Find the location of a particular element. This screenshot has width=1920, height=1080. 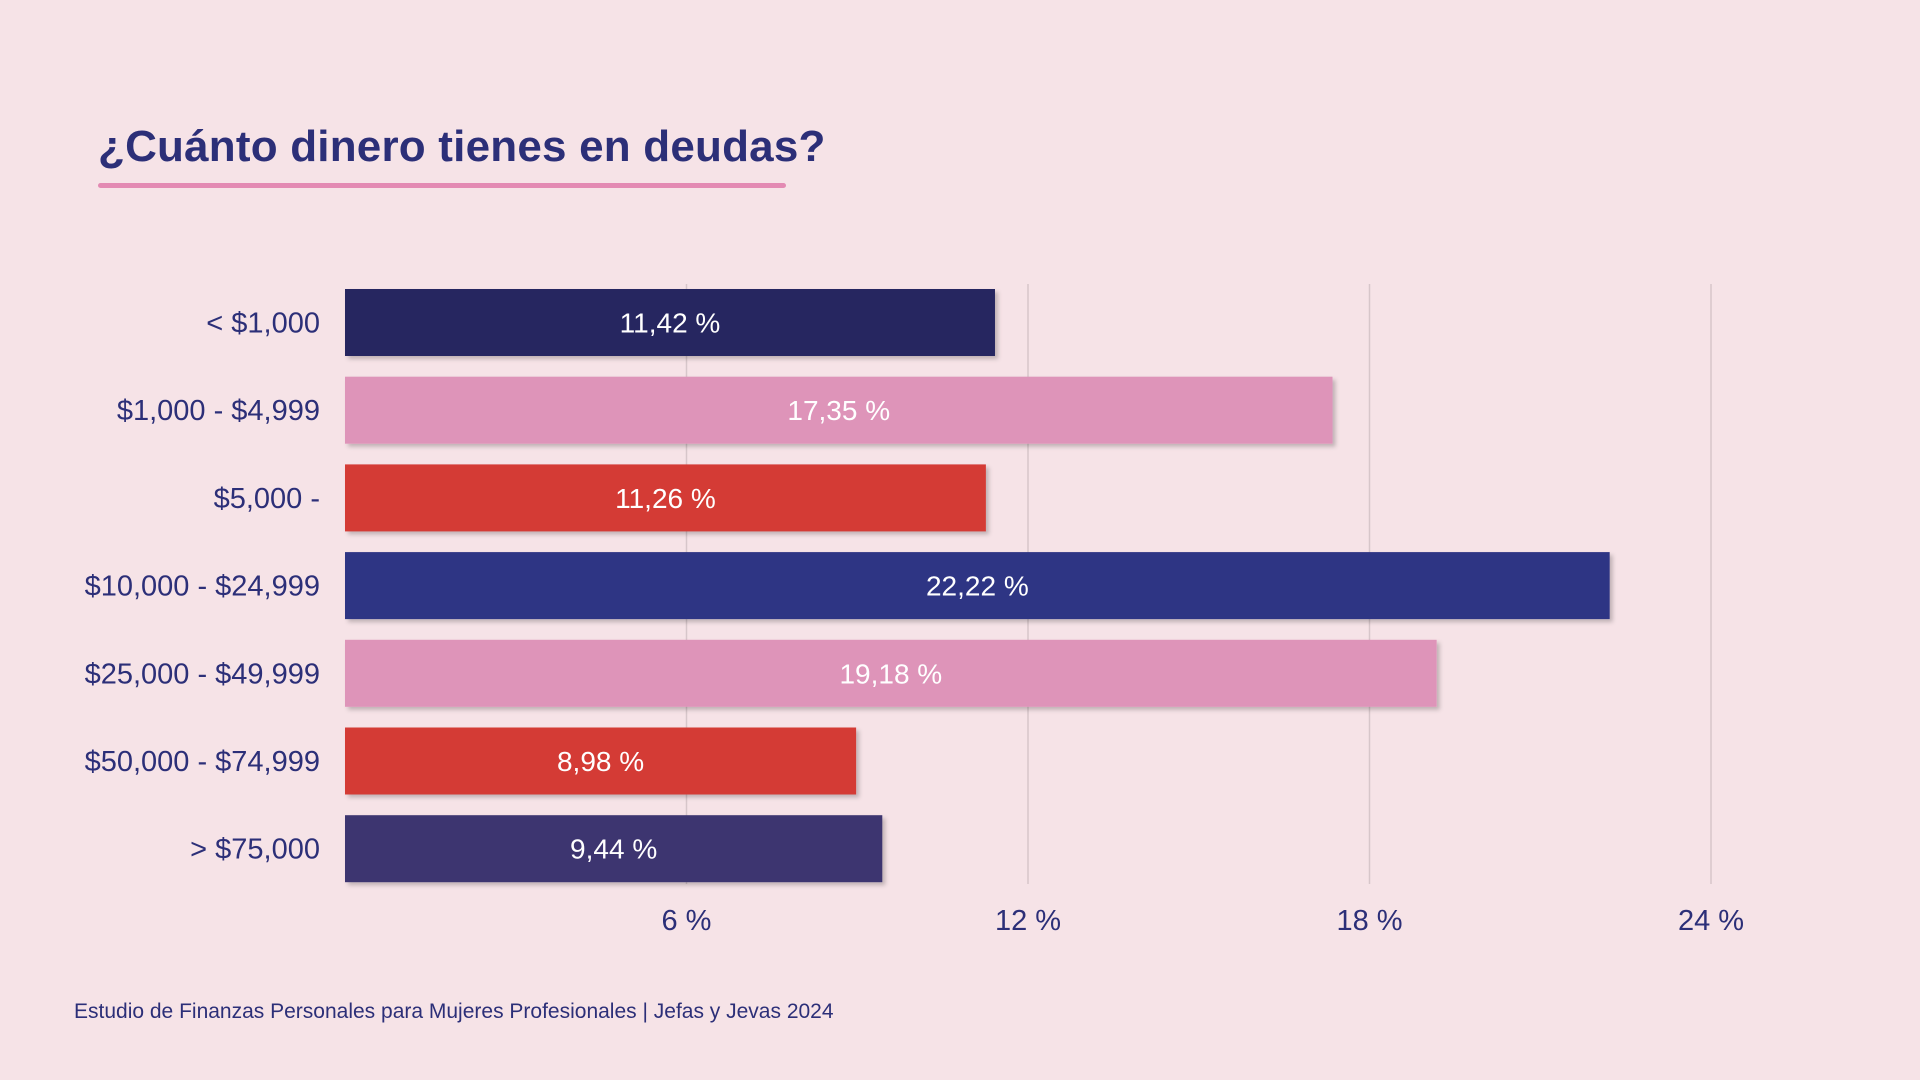

chart-title: ¿Cuánto dinero tienes en deudas? is located at coordinates (462, 146).